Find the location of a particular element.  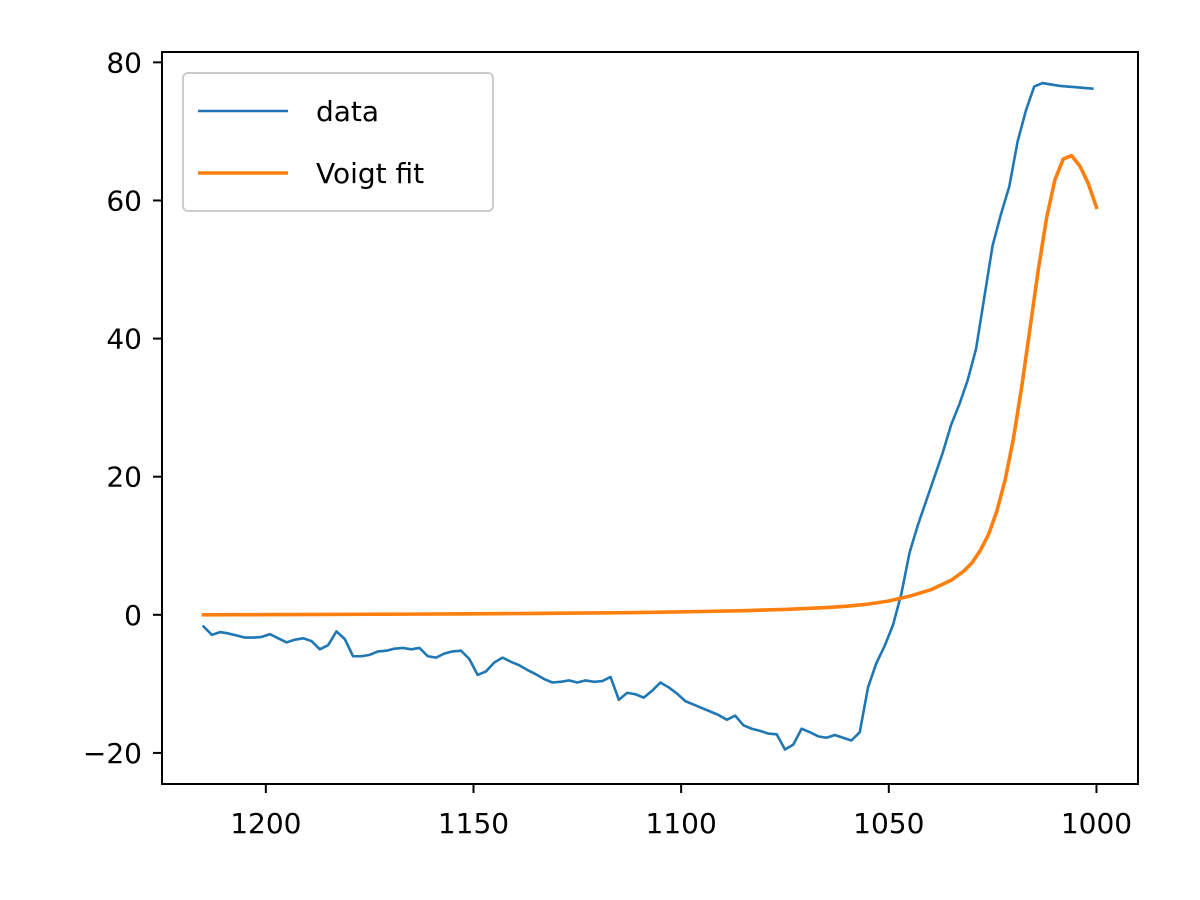

x-tick-label: 1100 is located at coordinates (681, 823).